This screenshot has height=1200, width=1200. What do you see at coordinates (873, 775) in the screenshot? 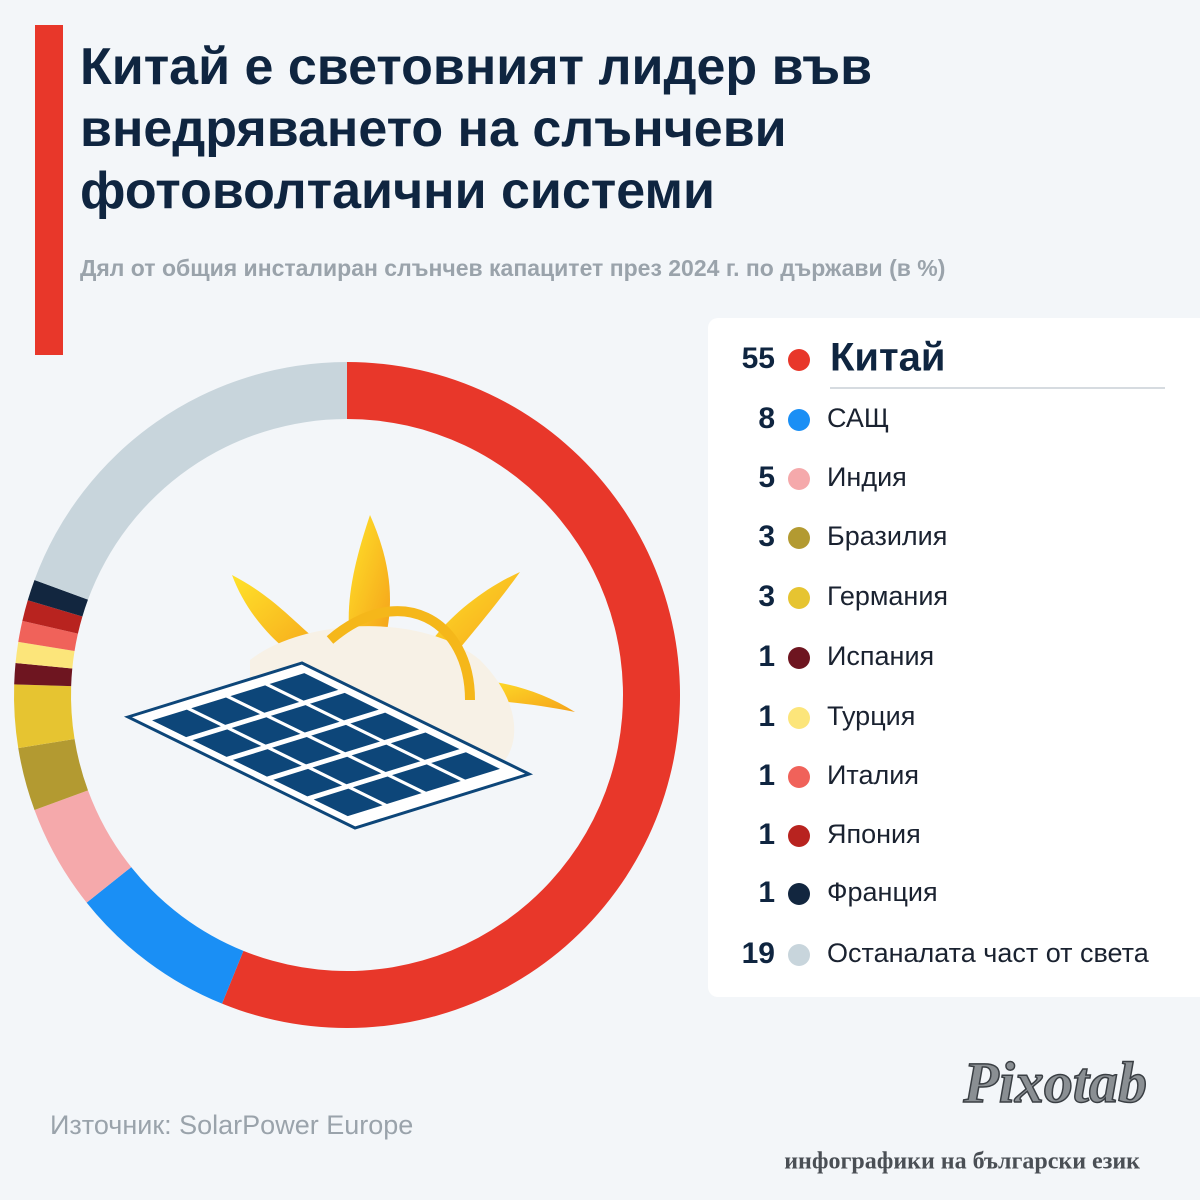
I see `legend-label: Италия` at bounding box center [873, 775].